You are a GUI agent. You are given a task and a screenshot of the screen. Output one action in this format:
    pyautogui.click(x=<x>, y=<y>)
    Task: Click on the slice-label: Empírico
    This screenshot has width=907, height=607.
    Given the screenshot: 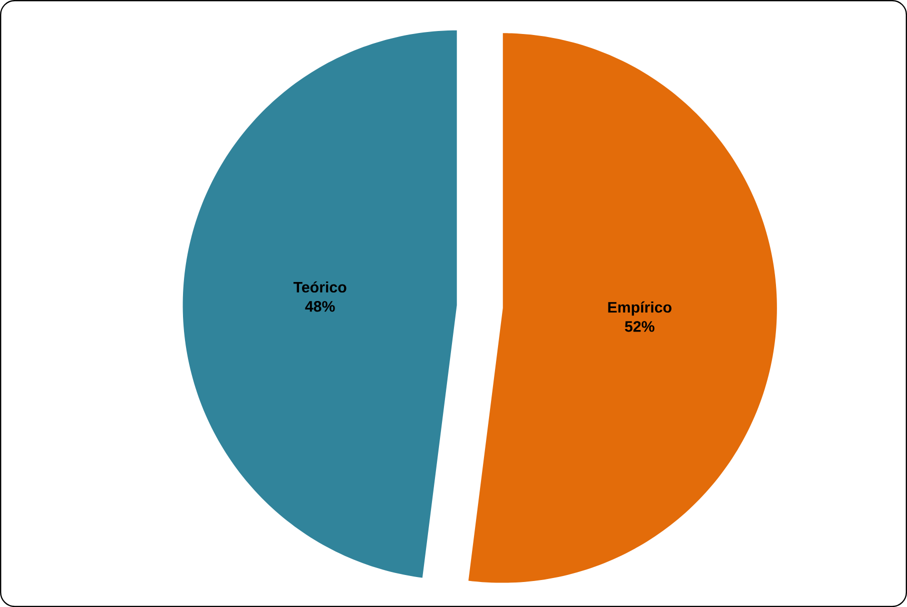 What is the action you would take?
    pyautogui.click(x=640, y=308)
    